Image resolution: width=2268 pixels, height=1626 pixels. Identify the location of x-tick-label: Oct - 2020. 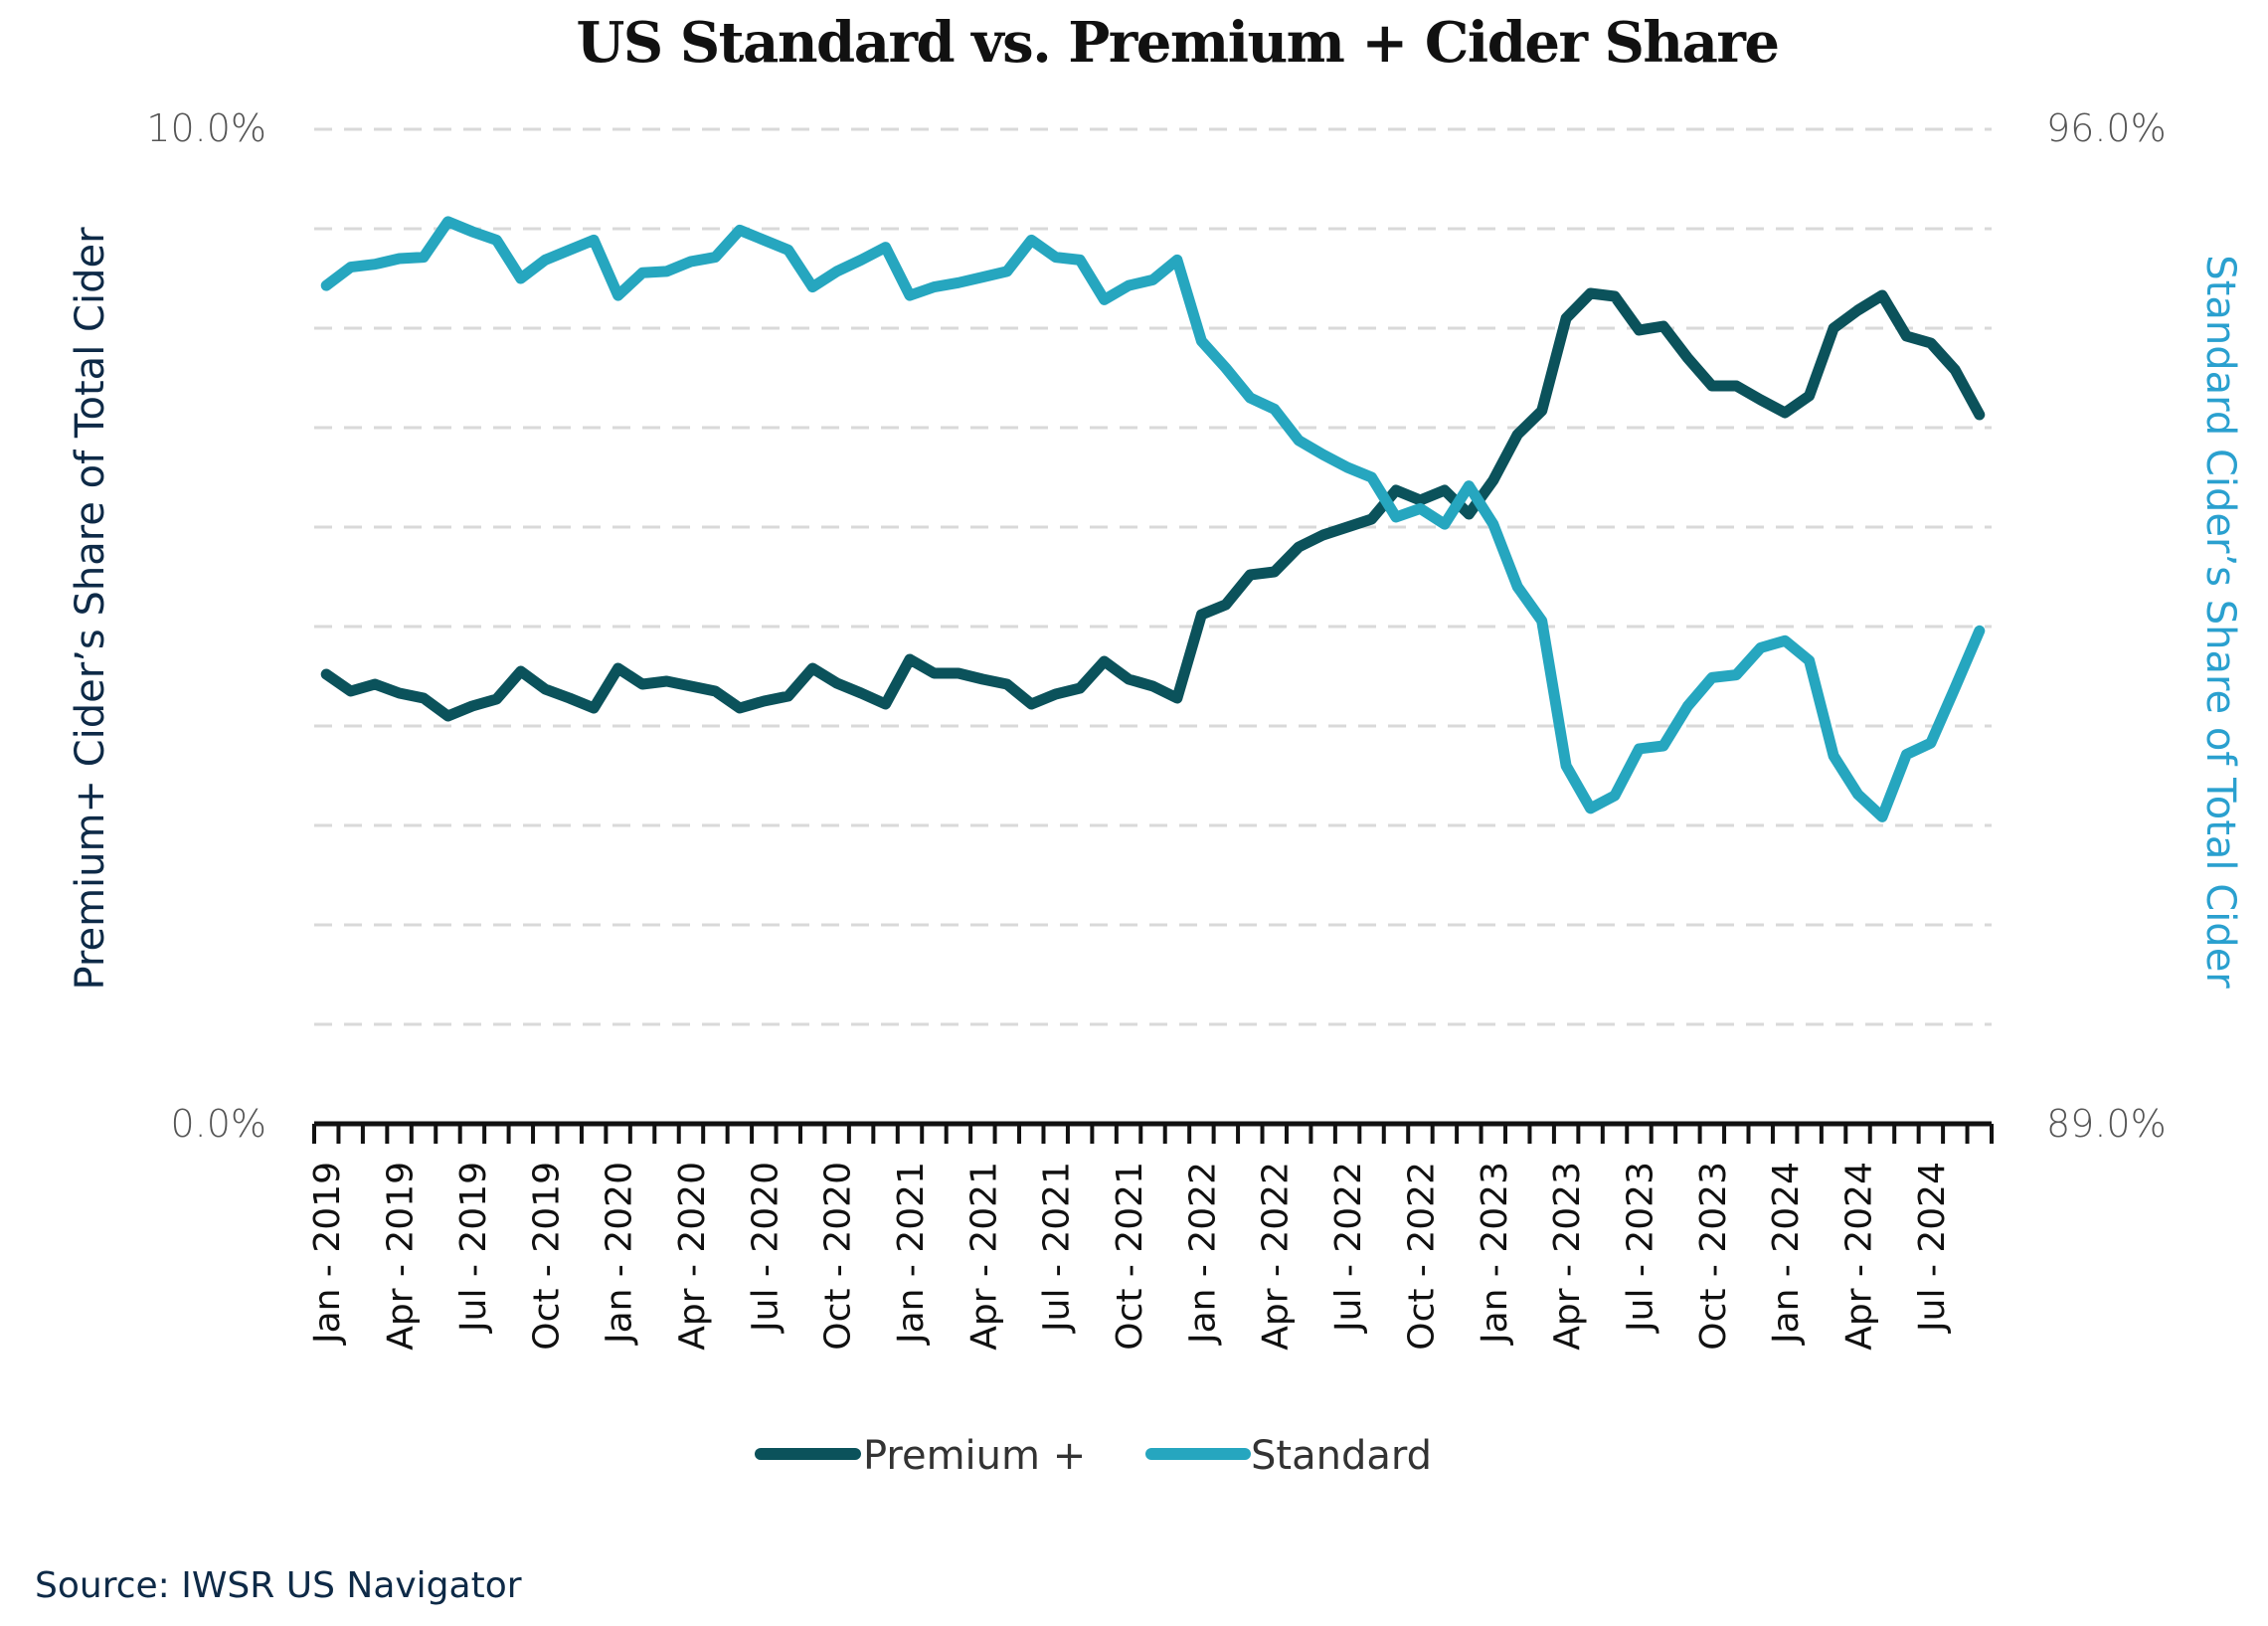
(838, 1256).